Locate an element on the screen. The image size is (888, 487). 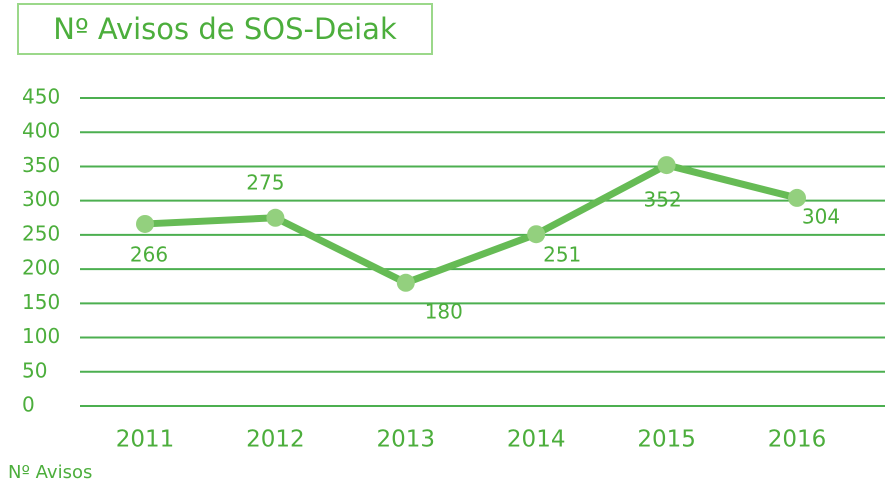
y-tick-label: 0 is located at coordinates (28, 405).